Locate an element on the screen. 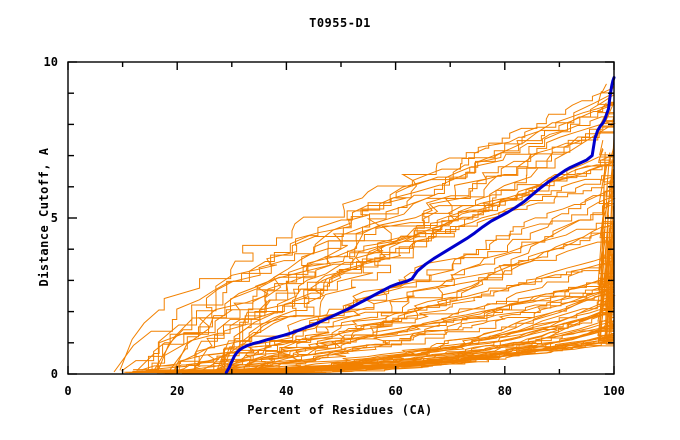  x-tick-label: 40 is located at coordinates (286, 391).